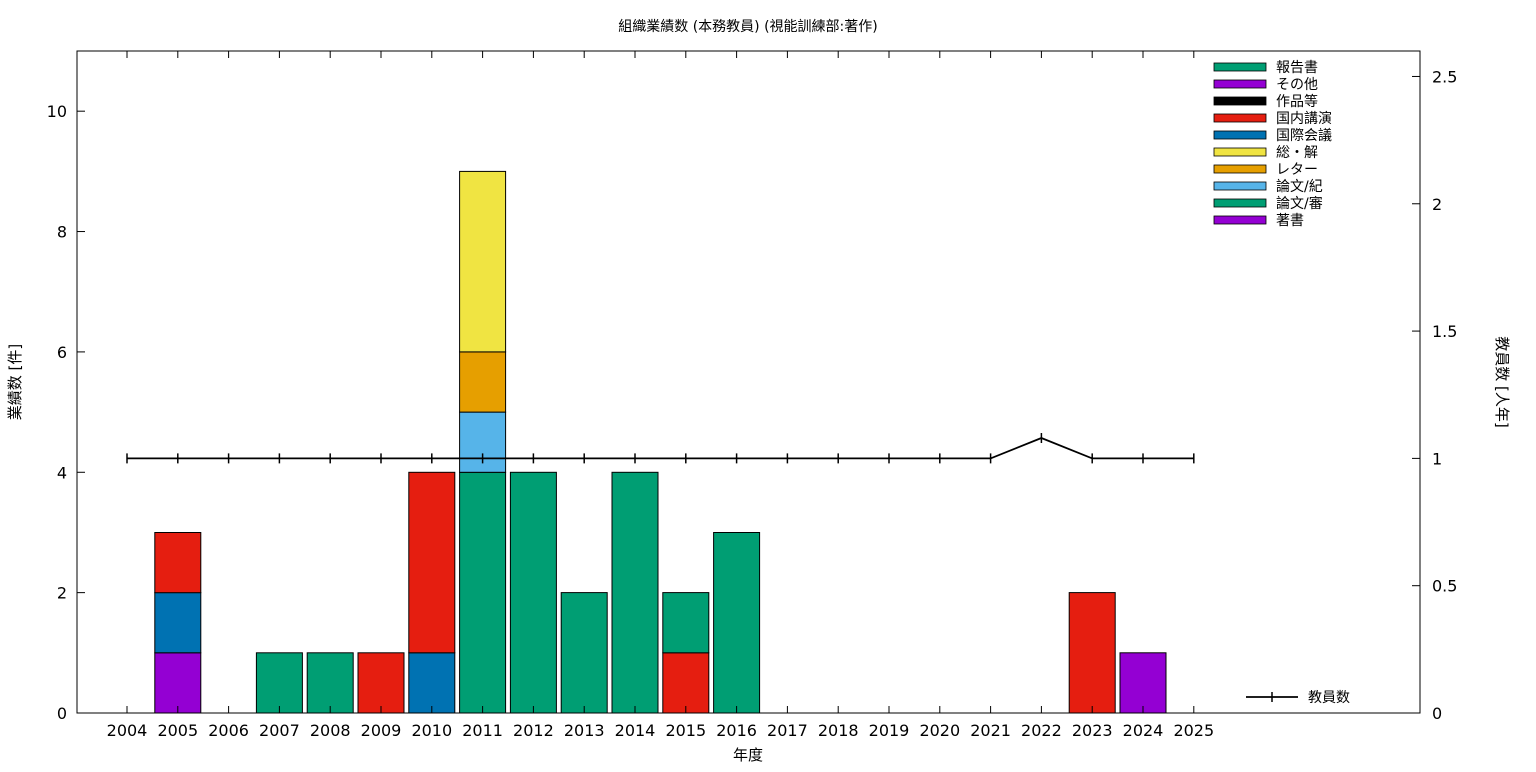 The image size is (1536, 772). I want to click on y-tick-label: 0, so click(62, 713).